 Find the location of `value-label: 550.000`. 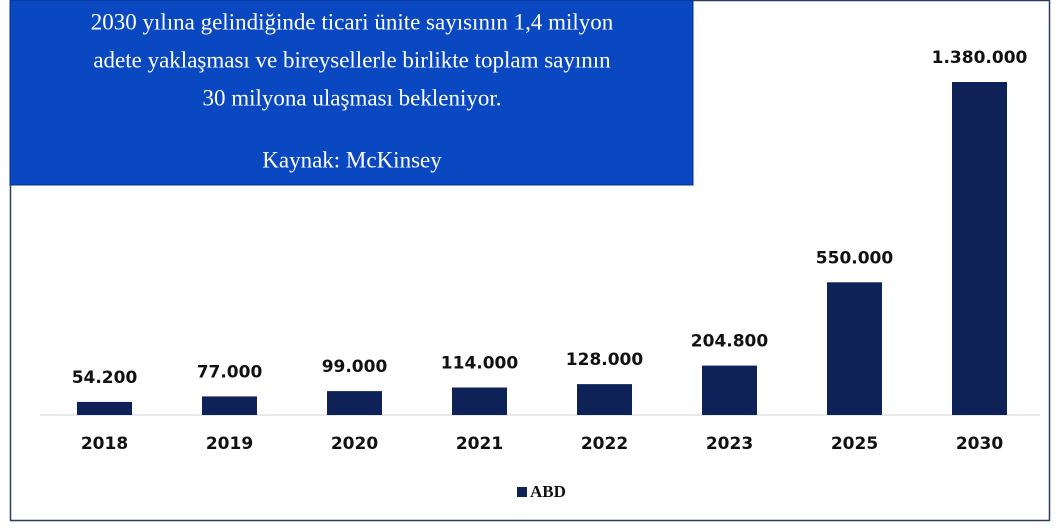

value-label: 550.000 is located at coordinates (855, 258).